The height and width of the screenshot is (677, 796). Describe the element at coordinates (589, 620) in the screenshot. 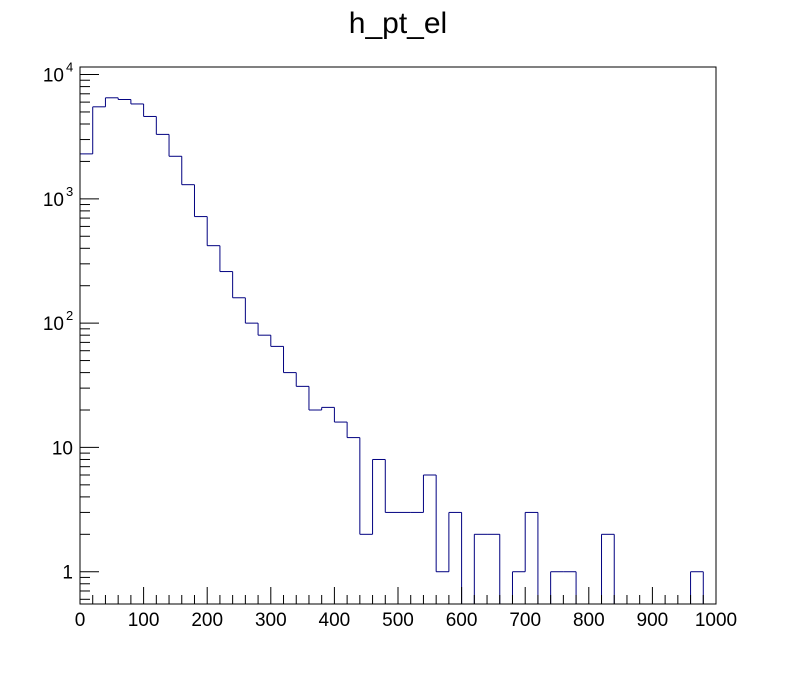

I see `x-tick-label: 800` at that location.